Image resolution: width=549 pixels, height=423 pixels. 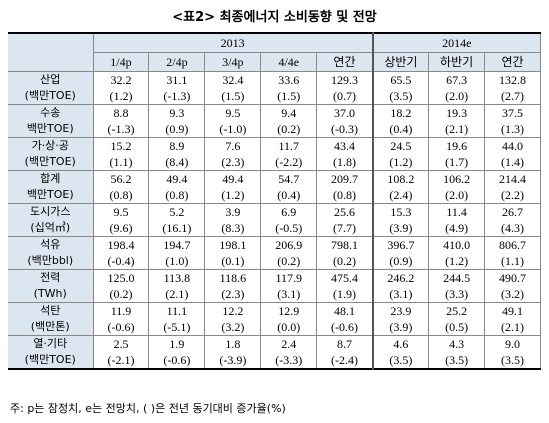 What do you see at coordinates (345, 96) in the screenshot?
I see `change-cell: (0.7)` at bounding box center [345, 96].